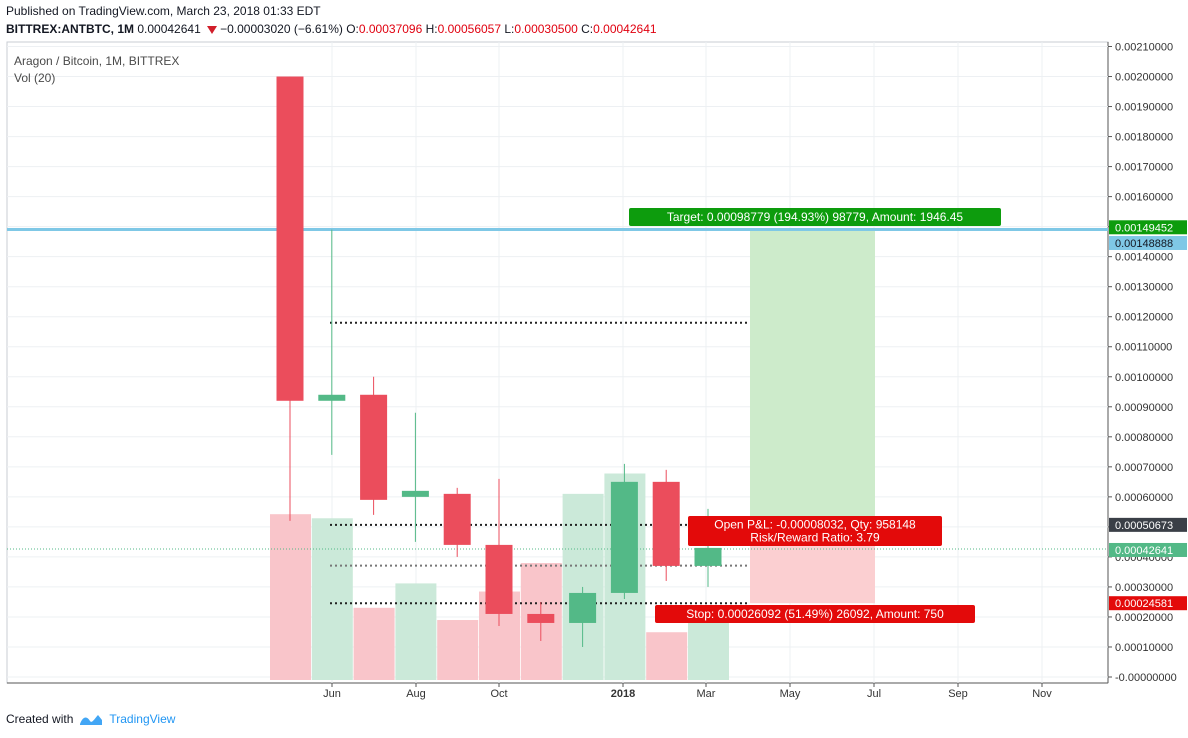 Image resolution: width=1188 pixels, height=738 pixels. Describe the element at coordinates (1144, 438) in the screenshot. I see `price-tick-label: 0.00080000` at that location.